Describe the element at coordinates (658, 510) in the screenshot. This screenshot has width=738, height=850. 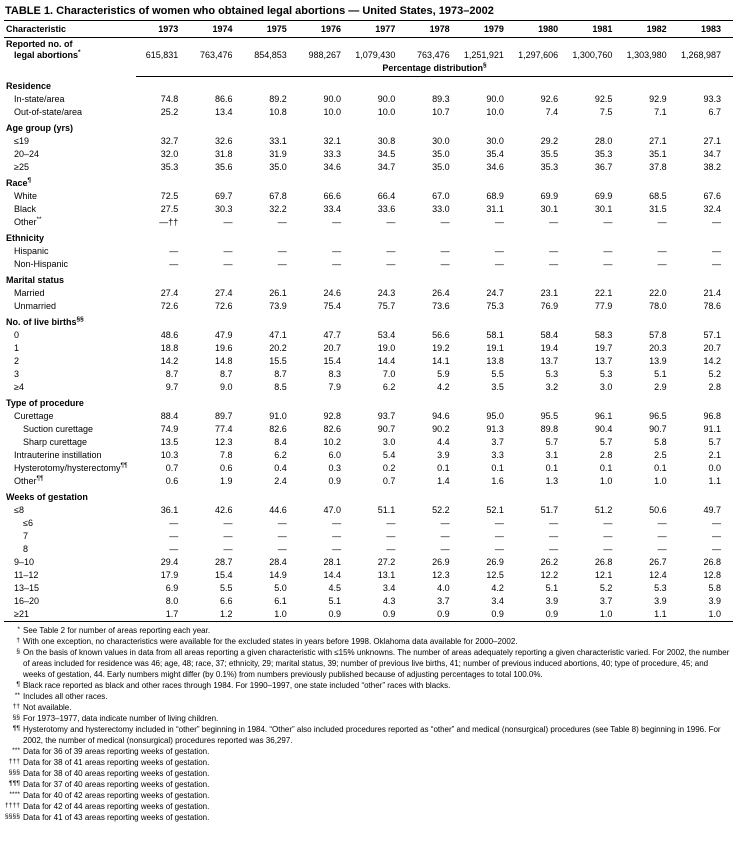
I see `value-cell: 50.6` at that location.